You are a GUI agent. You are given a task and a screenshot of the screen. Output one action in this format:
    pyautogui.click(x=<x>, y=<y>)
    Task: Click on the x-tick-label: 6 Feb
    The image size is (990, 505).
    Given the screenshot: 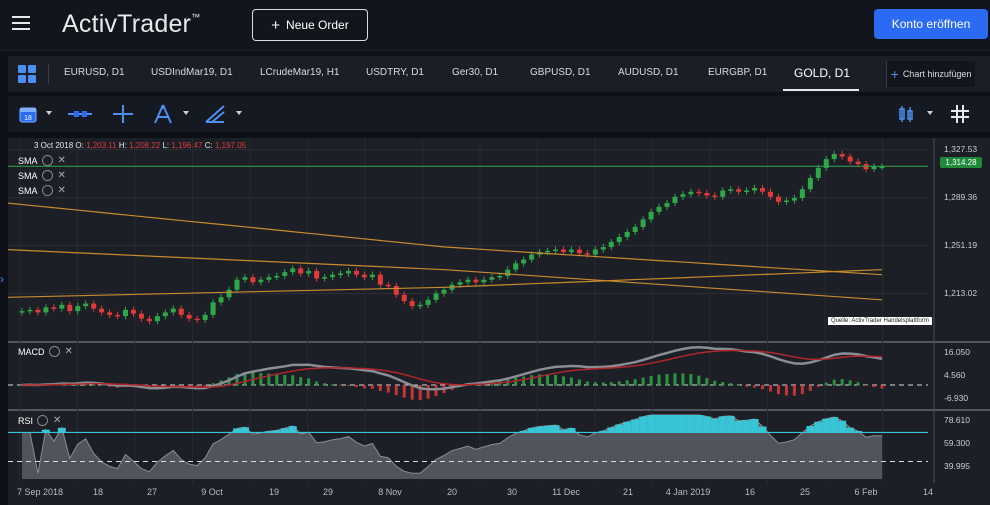 What is the action you would take?
    pyautogui.click(x=866, y=492)
    